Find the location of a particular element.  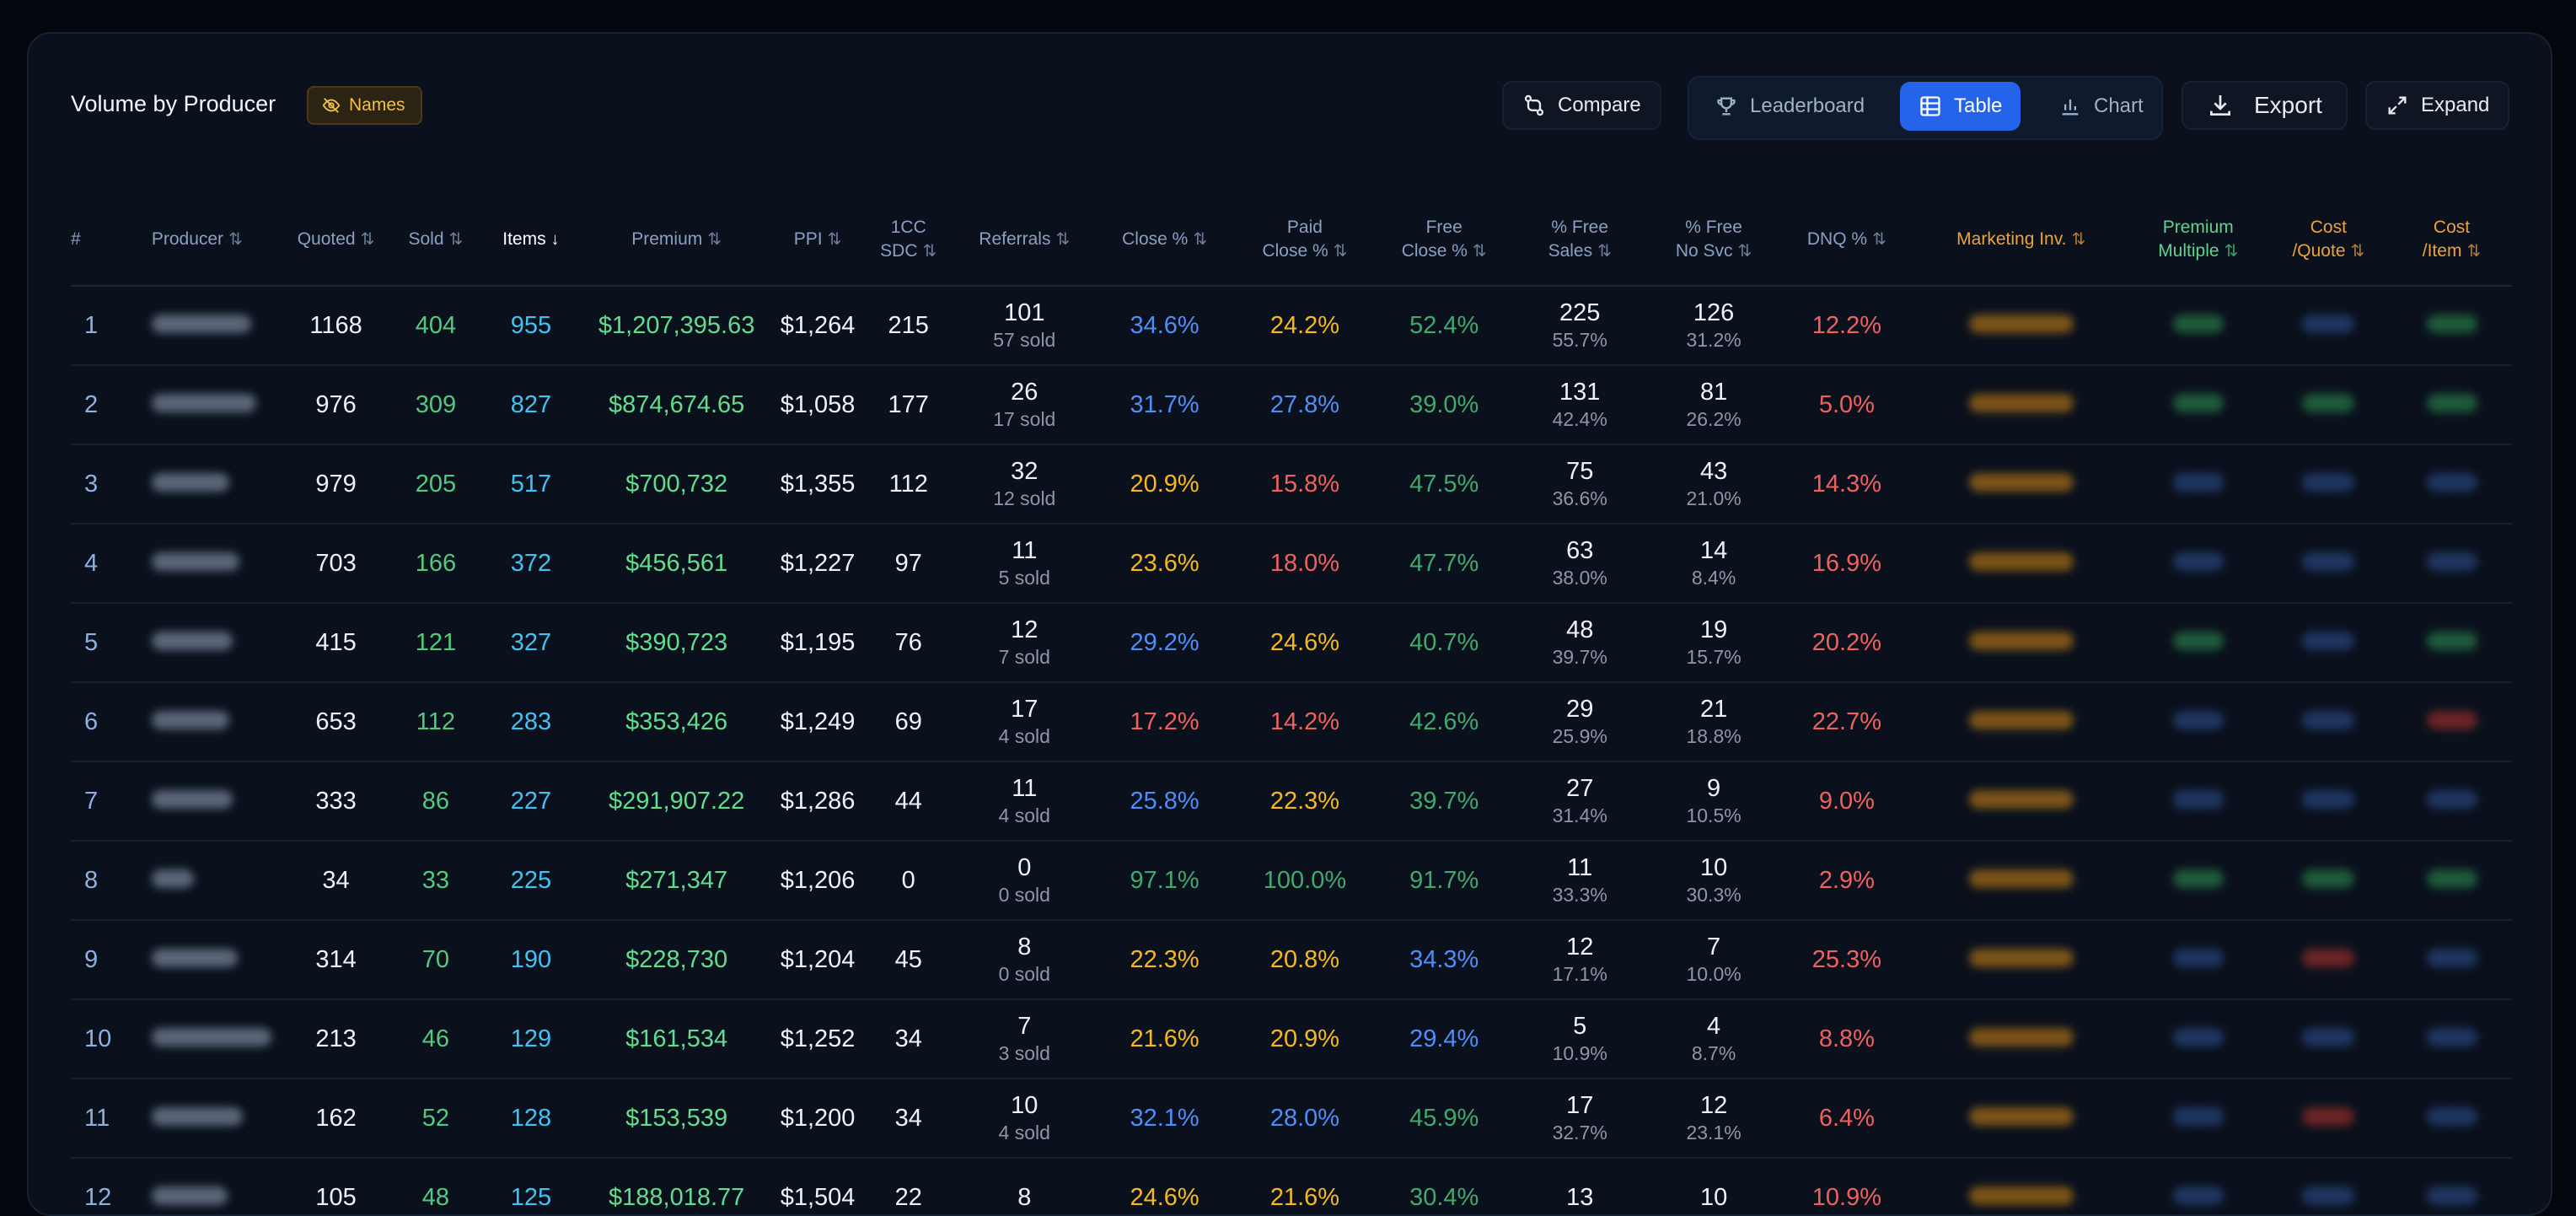

col-header-cost-per-item: Cost/Item ⇅ is located at coordinates (2451, 240).